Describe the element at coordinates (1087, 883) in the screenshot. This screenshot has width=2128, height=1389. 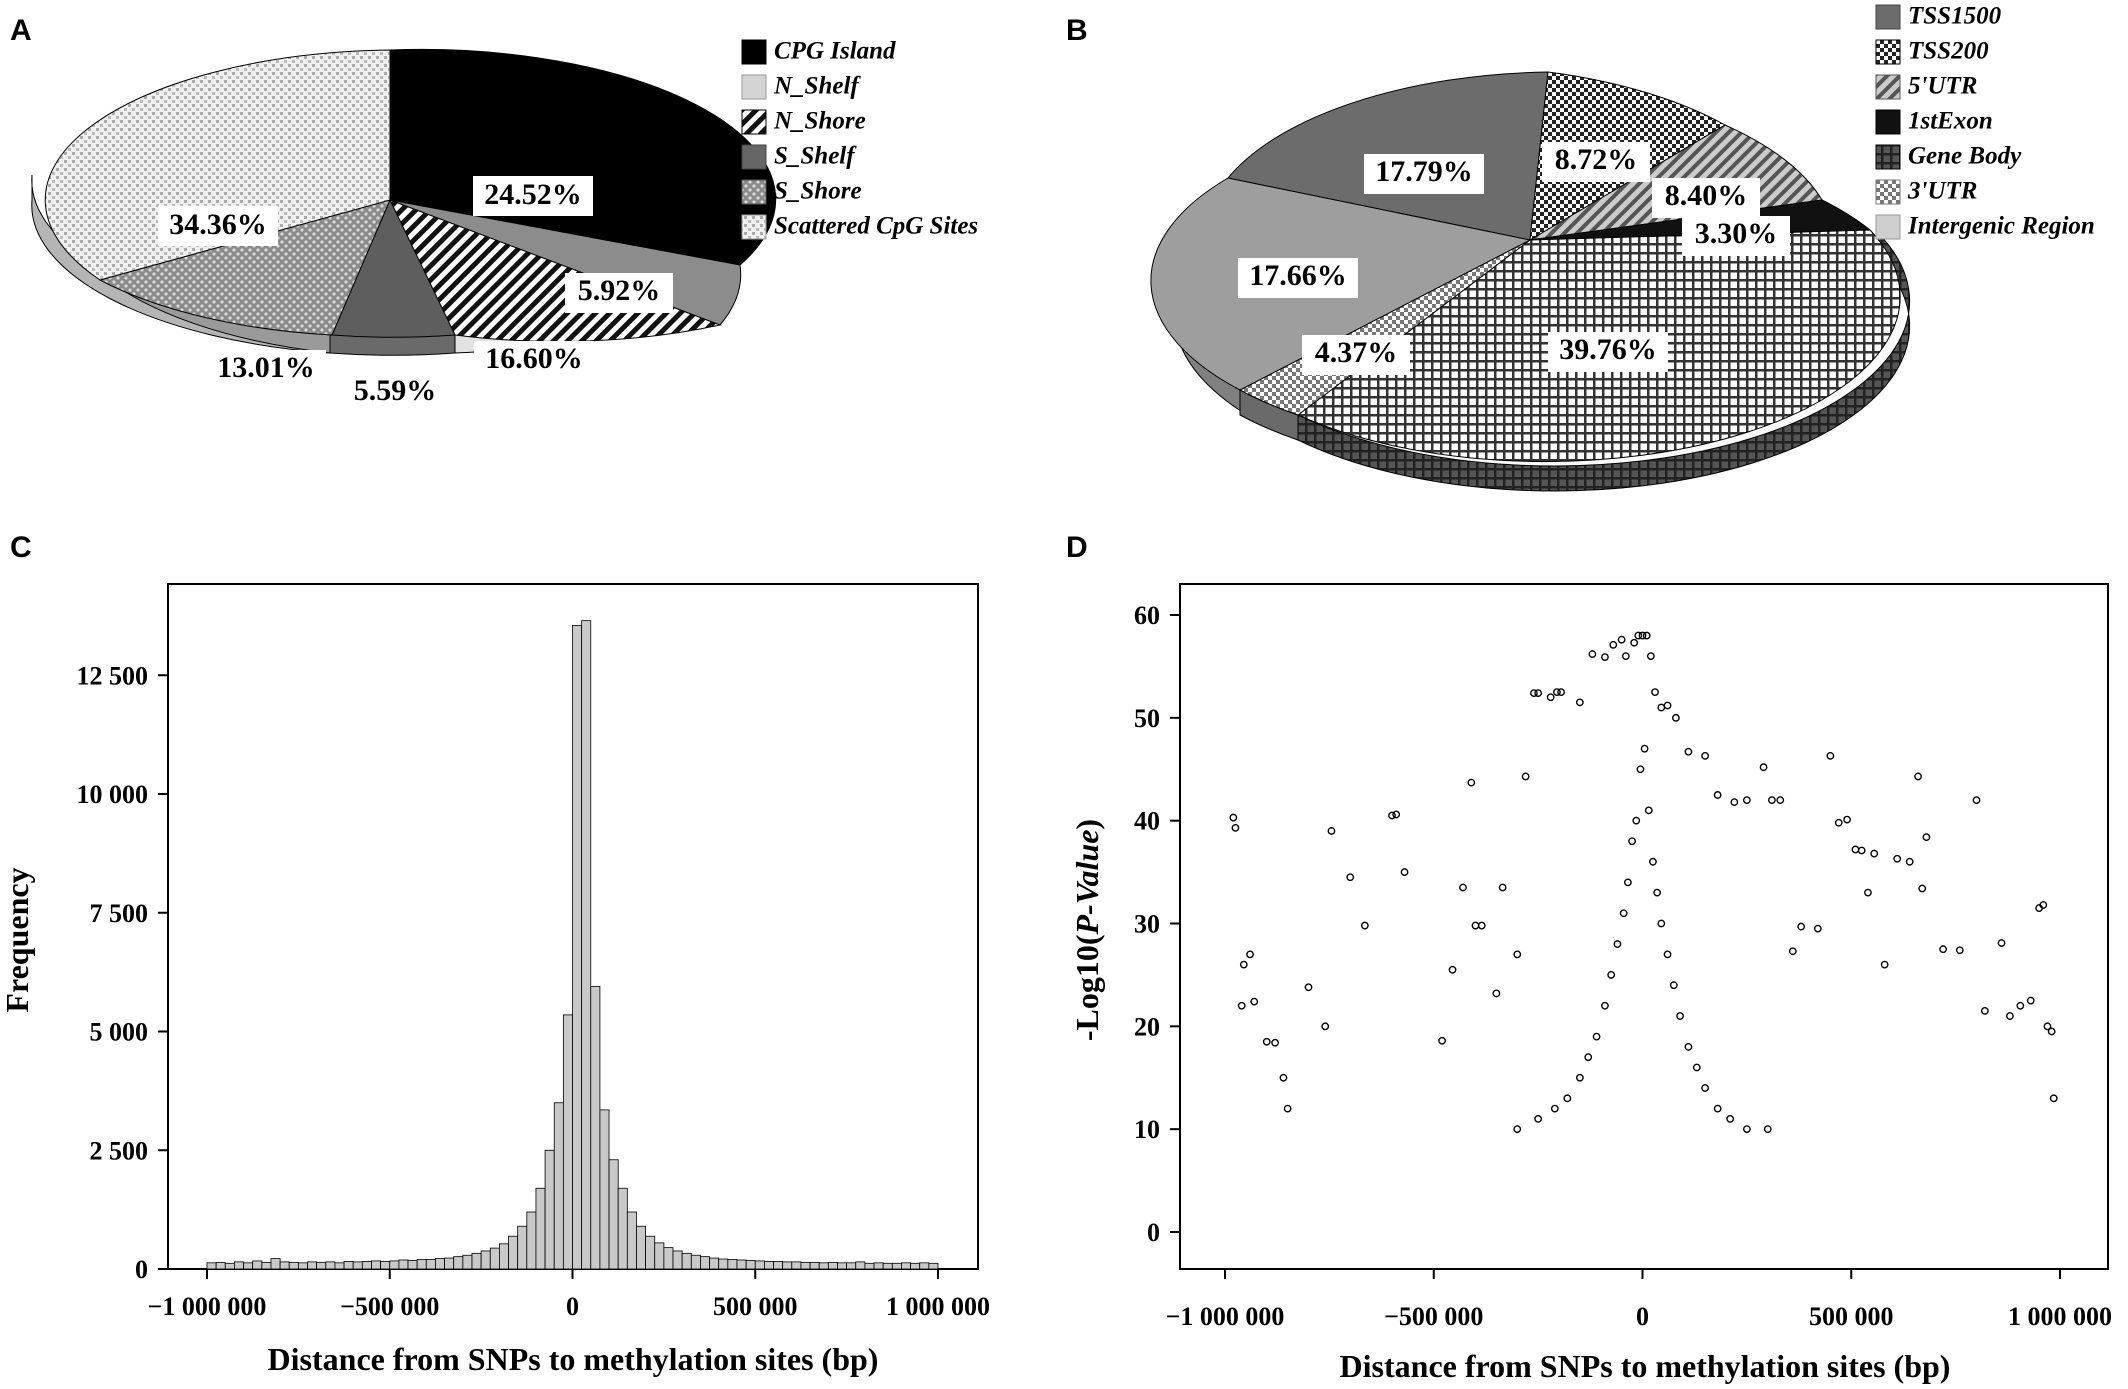
I see `scatter-d-y-axis-italic: P-Value` at that location.